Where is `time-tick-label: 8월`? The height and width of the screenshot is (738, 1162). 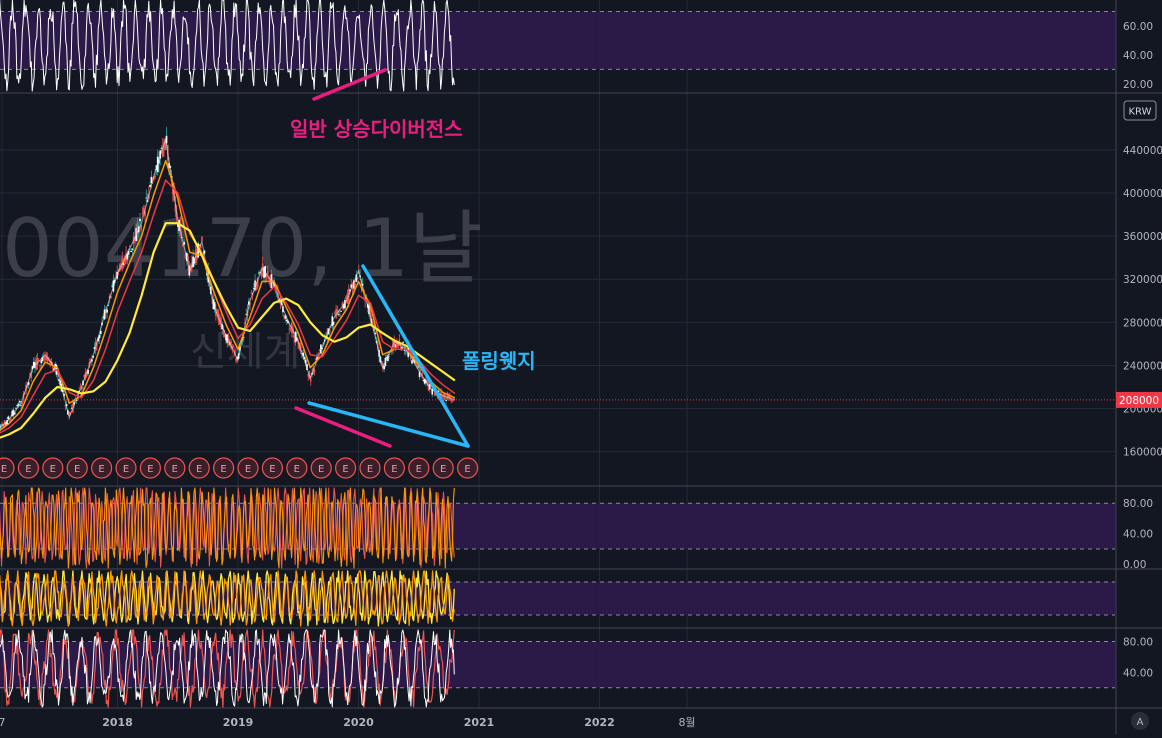
time-tick-label: 8월 is located at coordinates (686, 722).